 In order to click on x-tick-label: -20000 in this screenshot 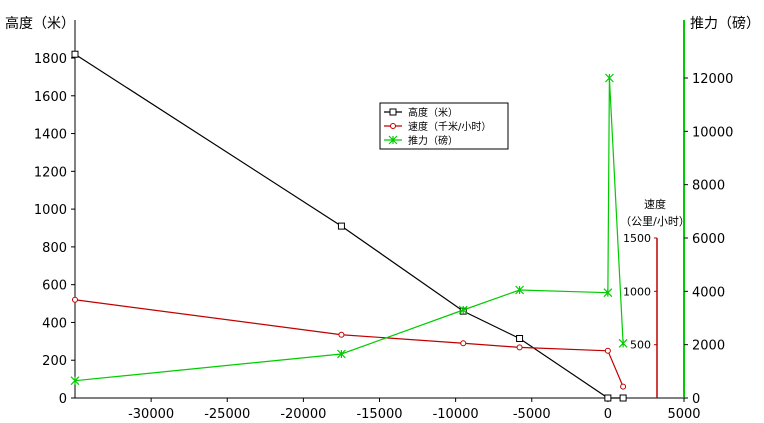, I will do `click(303, 414)`.